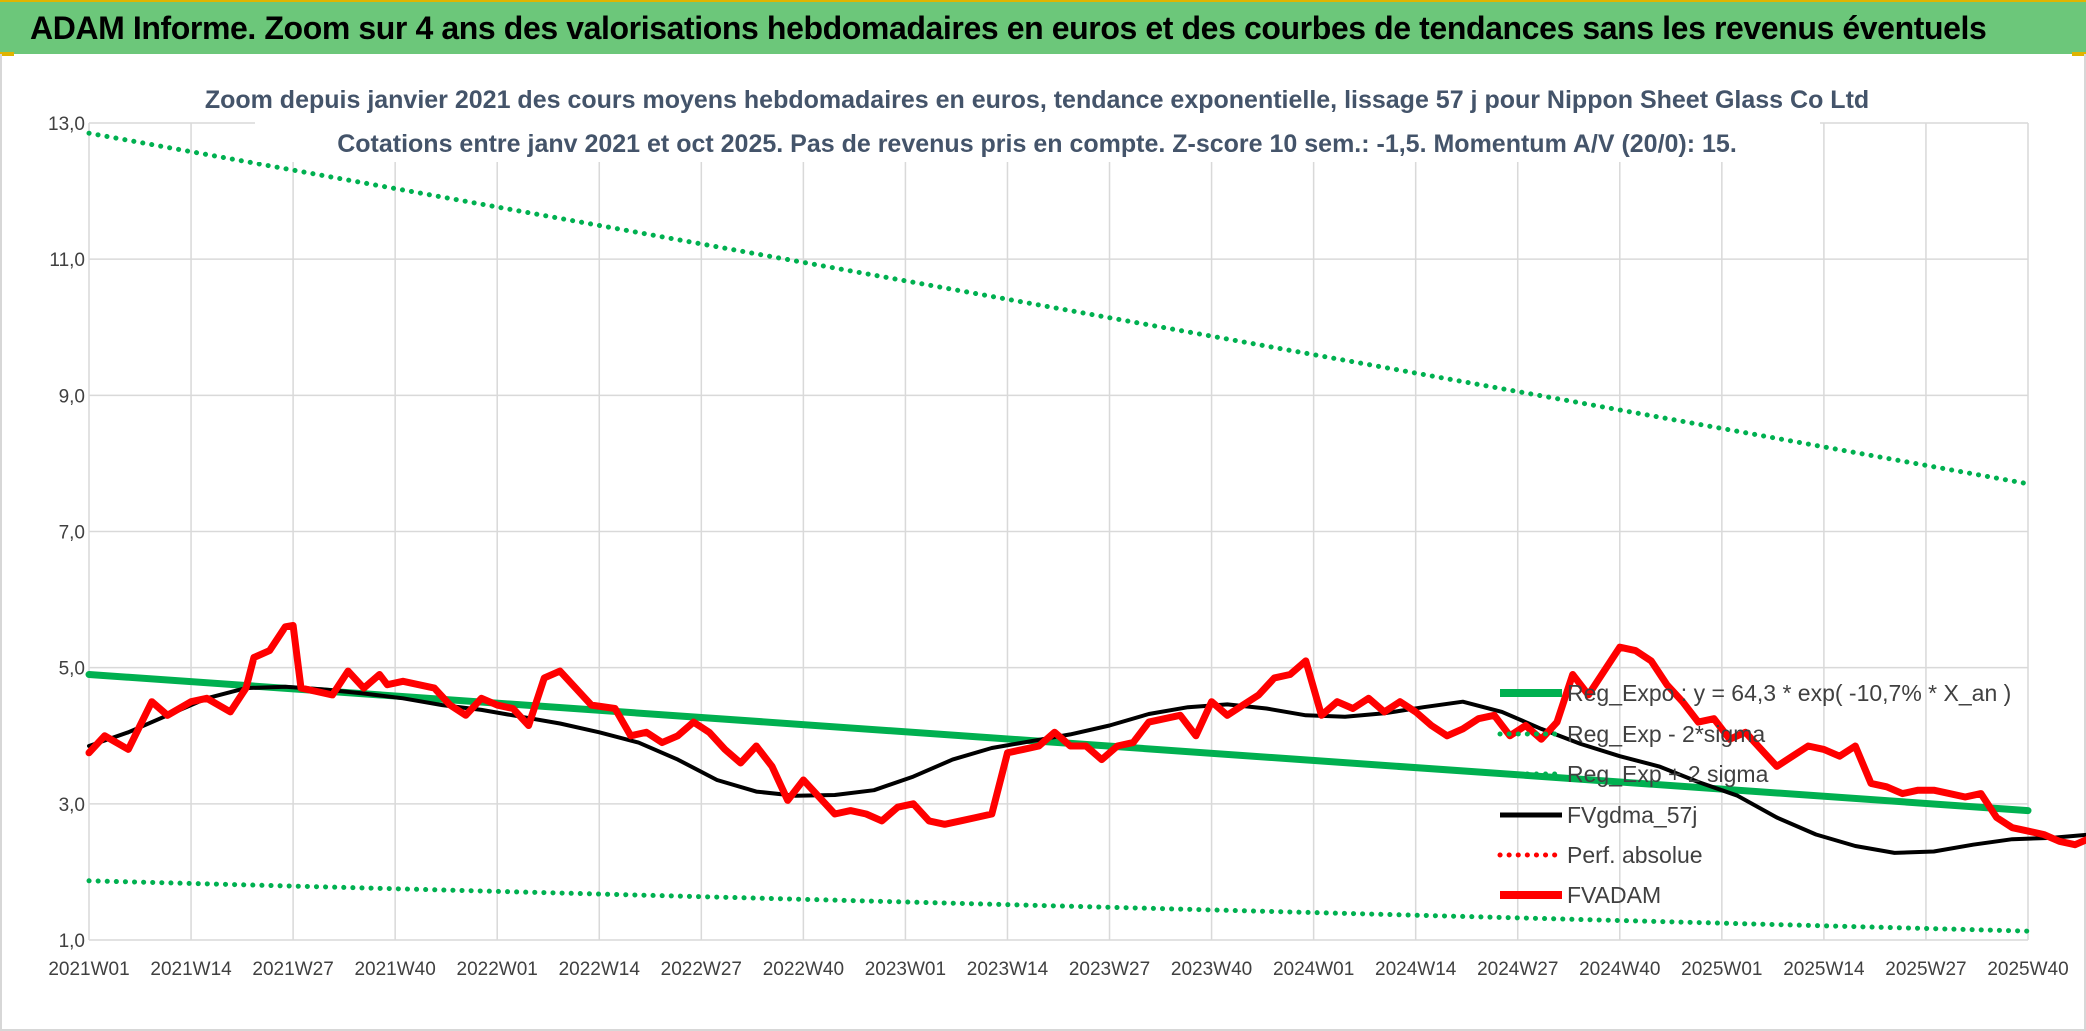 Image resolution: width=2086 pixels, height=1031 pixels. What do you see at coordinates (1211, 969) in the screenshot?
I see `x-tick-label: 2023W40` at bounding box center [1211, 969].